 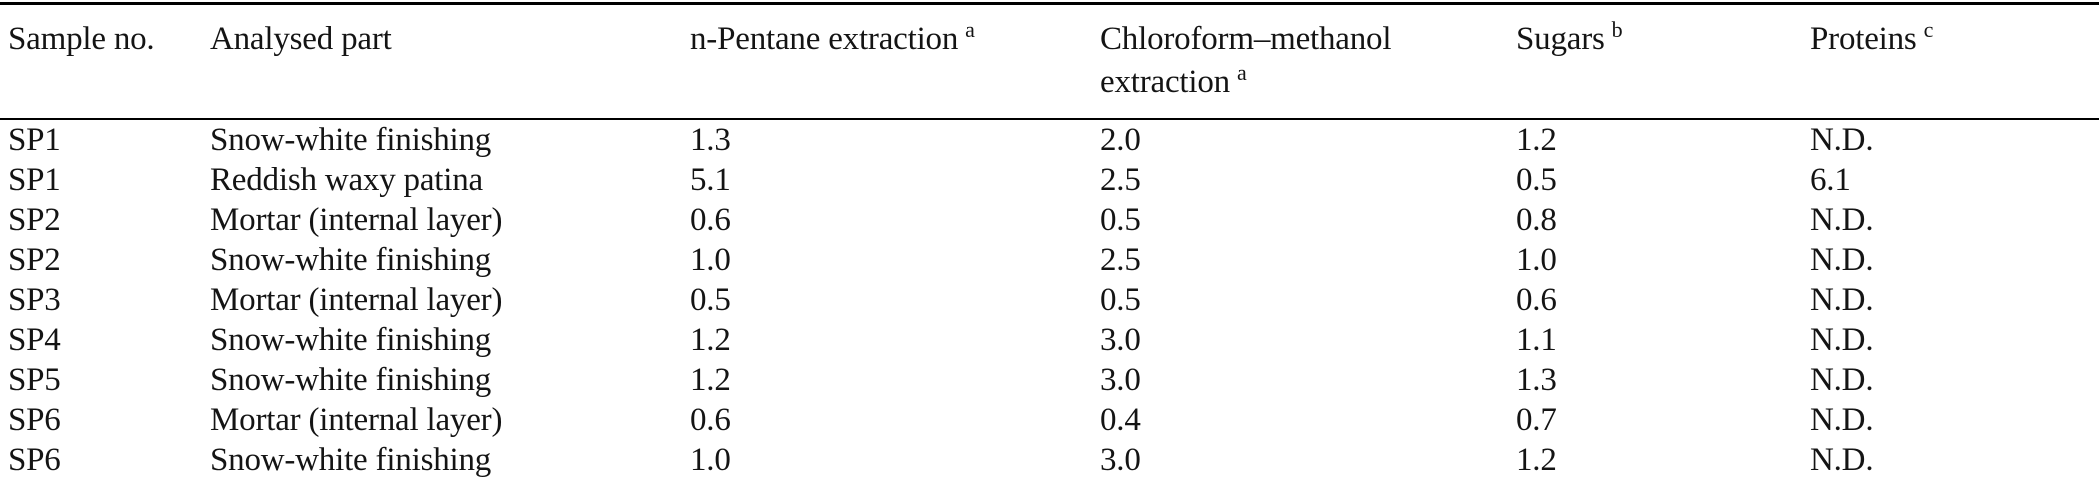 I want to click on cell-sugars: 1.0, so click(x=1536, y=260).